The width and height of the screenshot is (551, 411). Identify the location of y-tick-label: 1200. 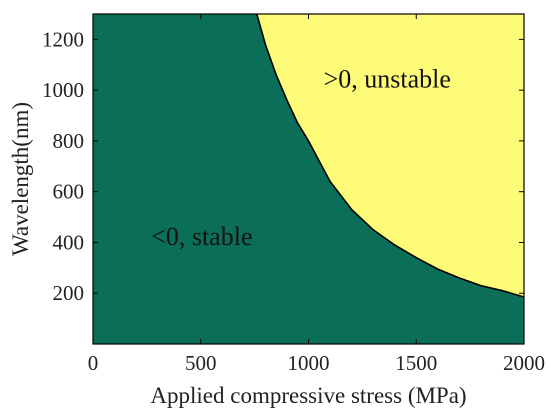
(63, 39).